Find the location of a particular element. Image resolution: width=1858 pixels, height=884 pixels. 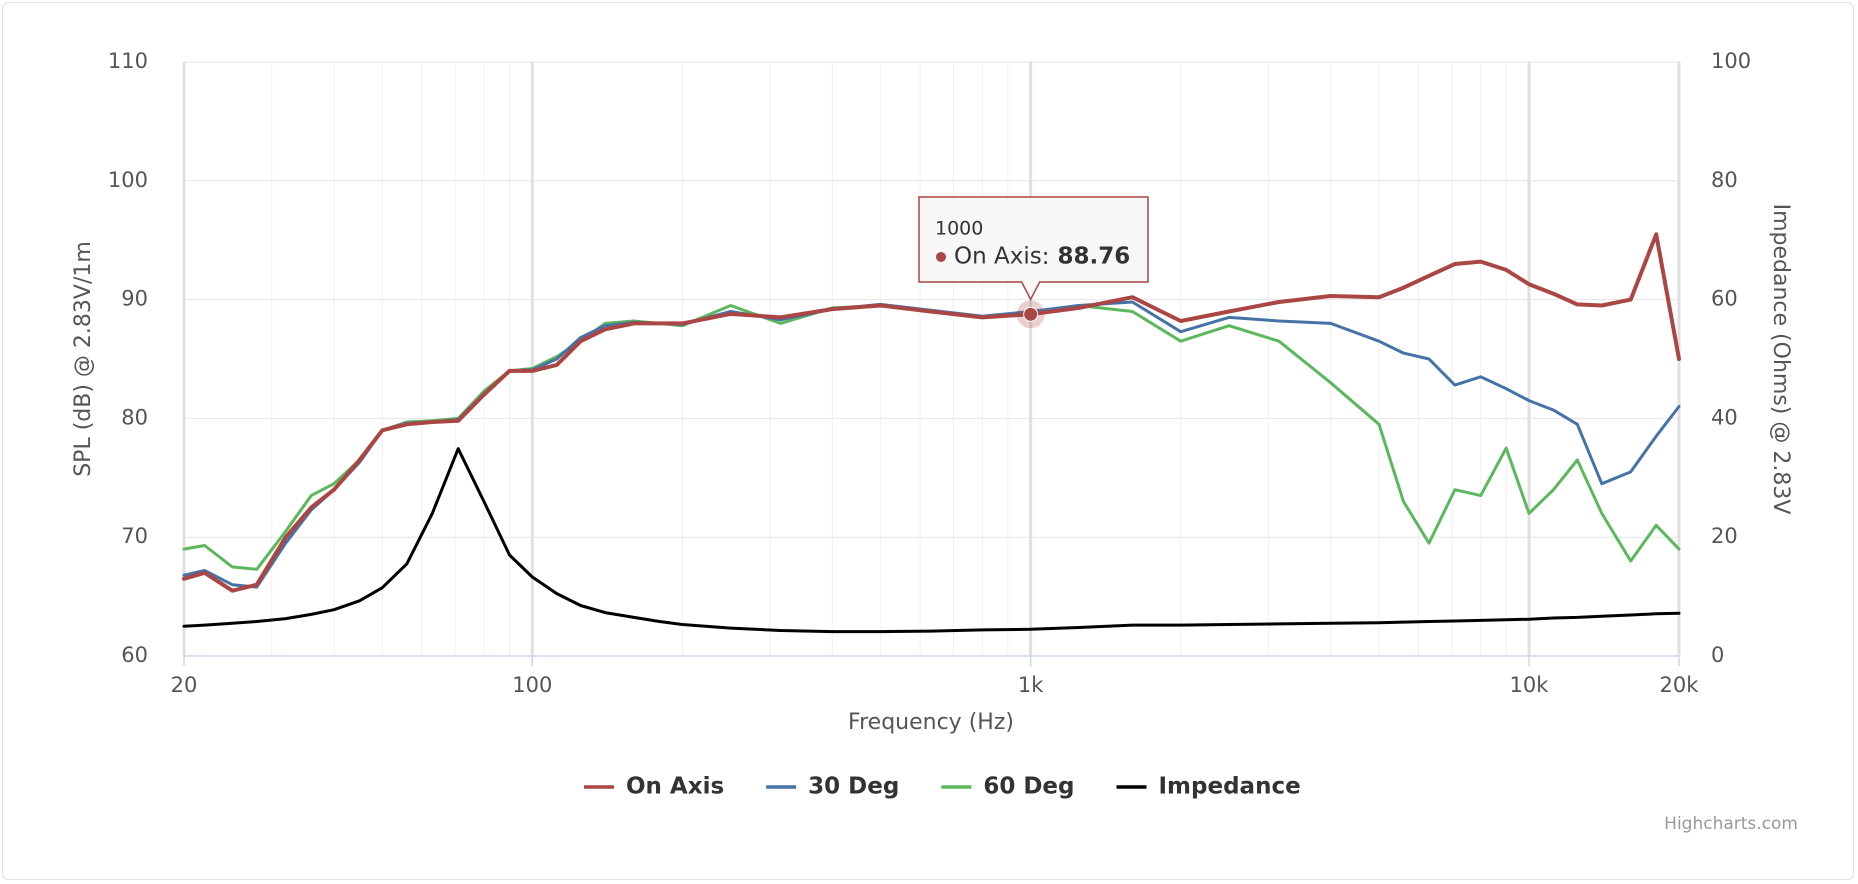

y2-tick-label: 20 is located at coordinates (1724, 536).